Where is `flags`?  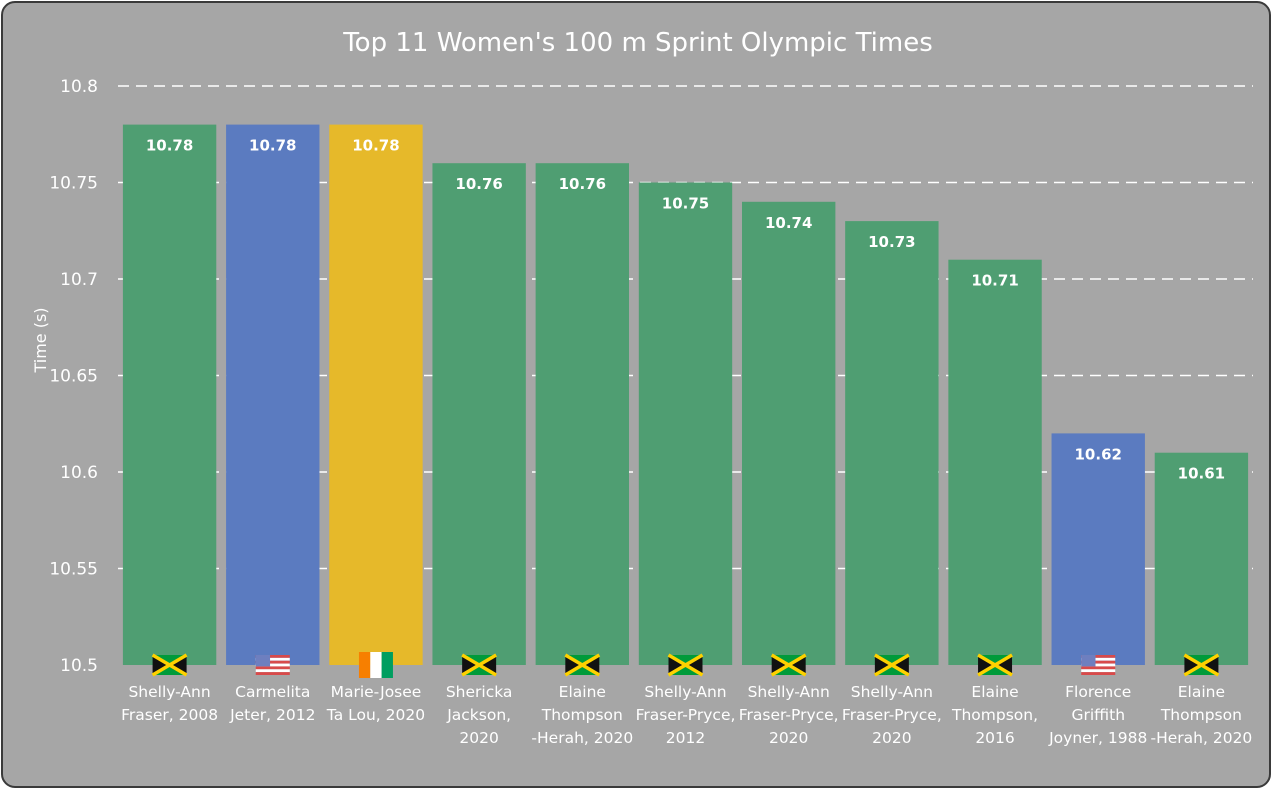 flags is located at coordinates (685, 665).